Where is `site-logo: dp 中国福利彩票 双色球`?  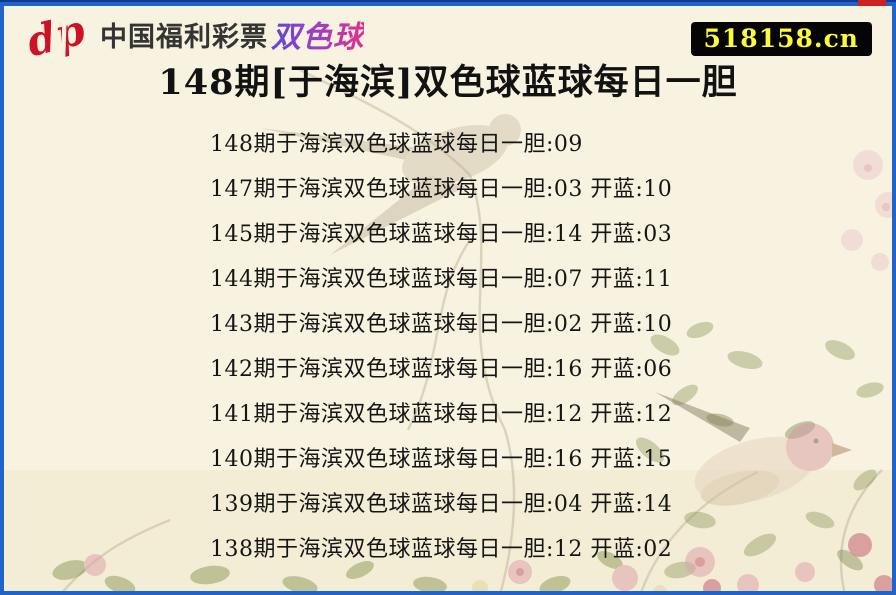 site-logo: dp 中国福利彩票 双色球 is located at coordinates (192, 34).